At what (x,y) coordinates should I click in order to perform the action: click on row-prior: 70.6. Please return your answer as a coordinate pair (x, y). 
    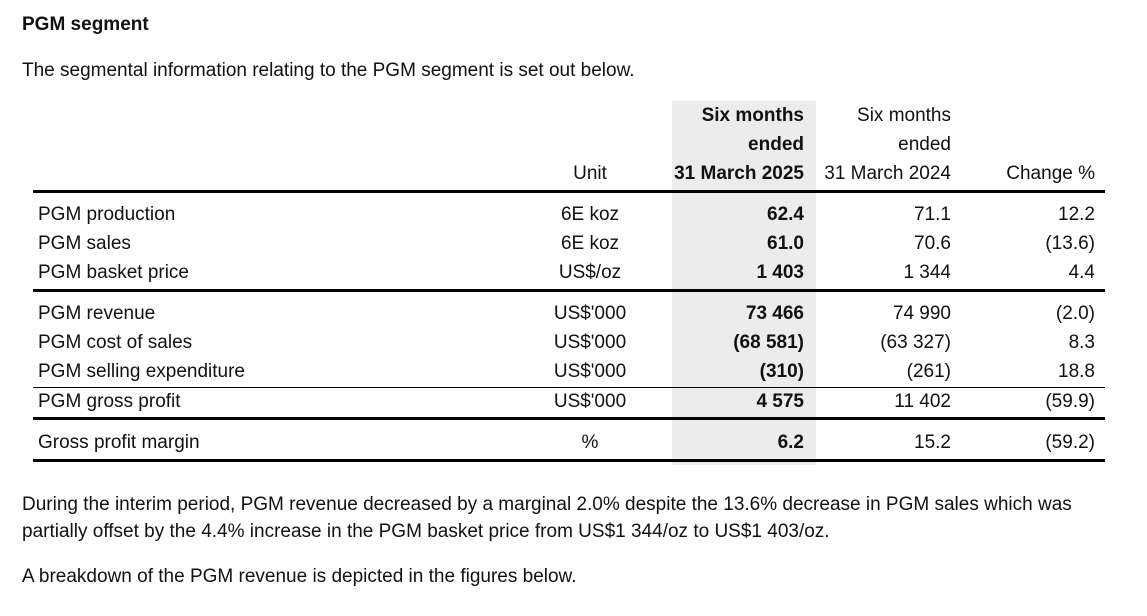
    Looking at the image, I should click on (932, 243).